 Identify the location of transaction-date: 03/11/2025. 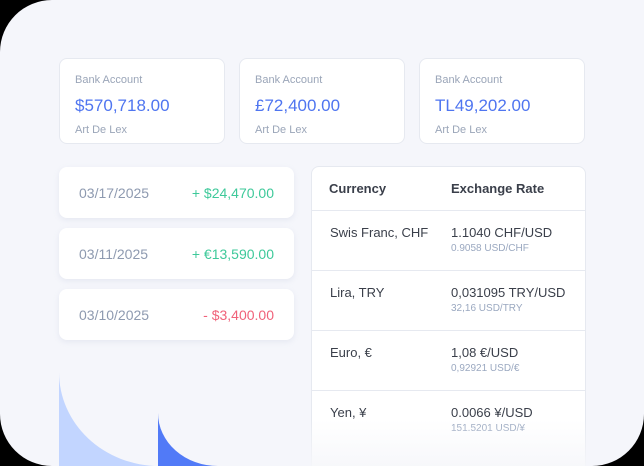
(114, 253).